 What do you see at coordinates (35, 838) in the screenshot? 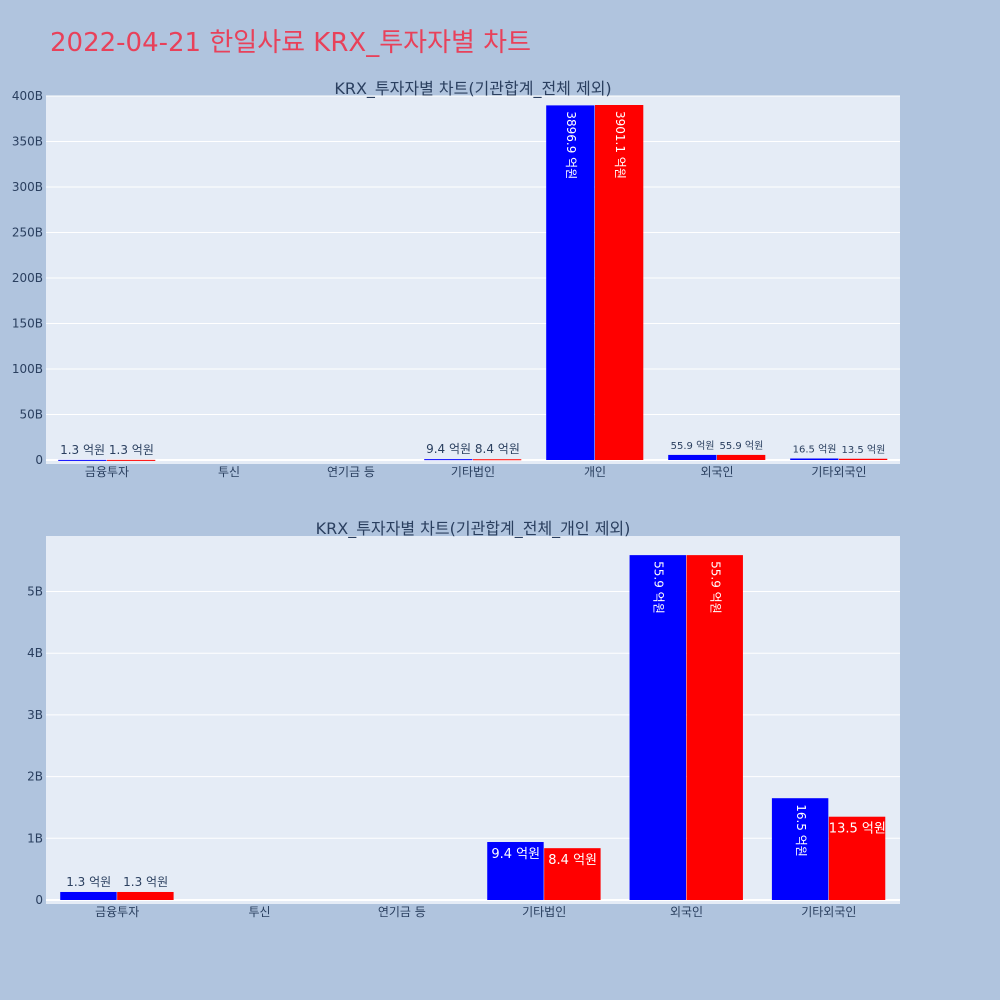
I see `y-tick-label: 1B` at bounding box center [35, 838].